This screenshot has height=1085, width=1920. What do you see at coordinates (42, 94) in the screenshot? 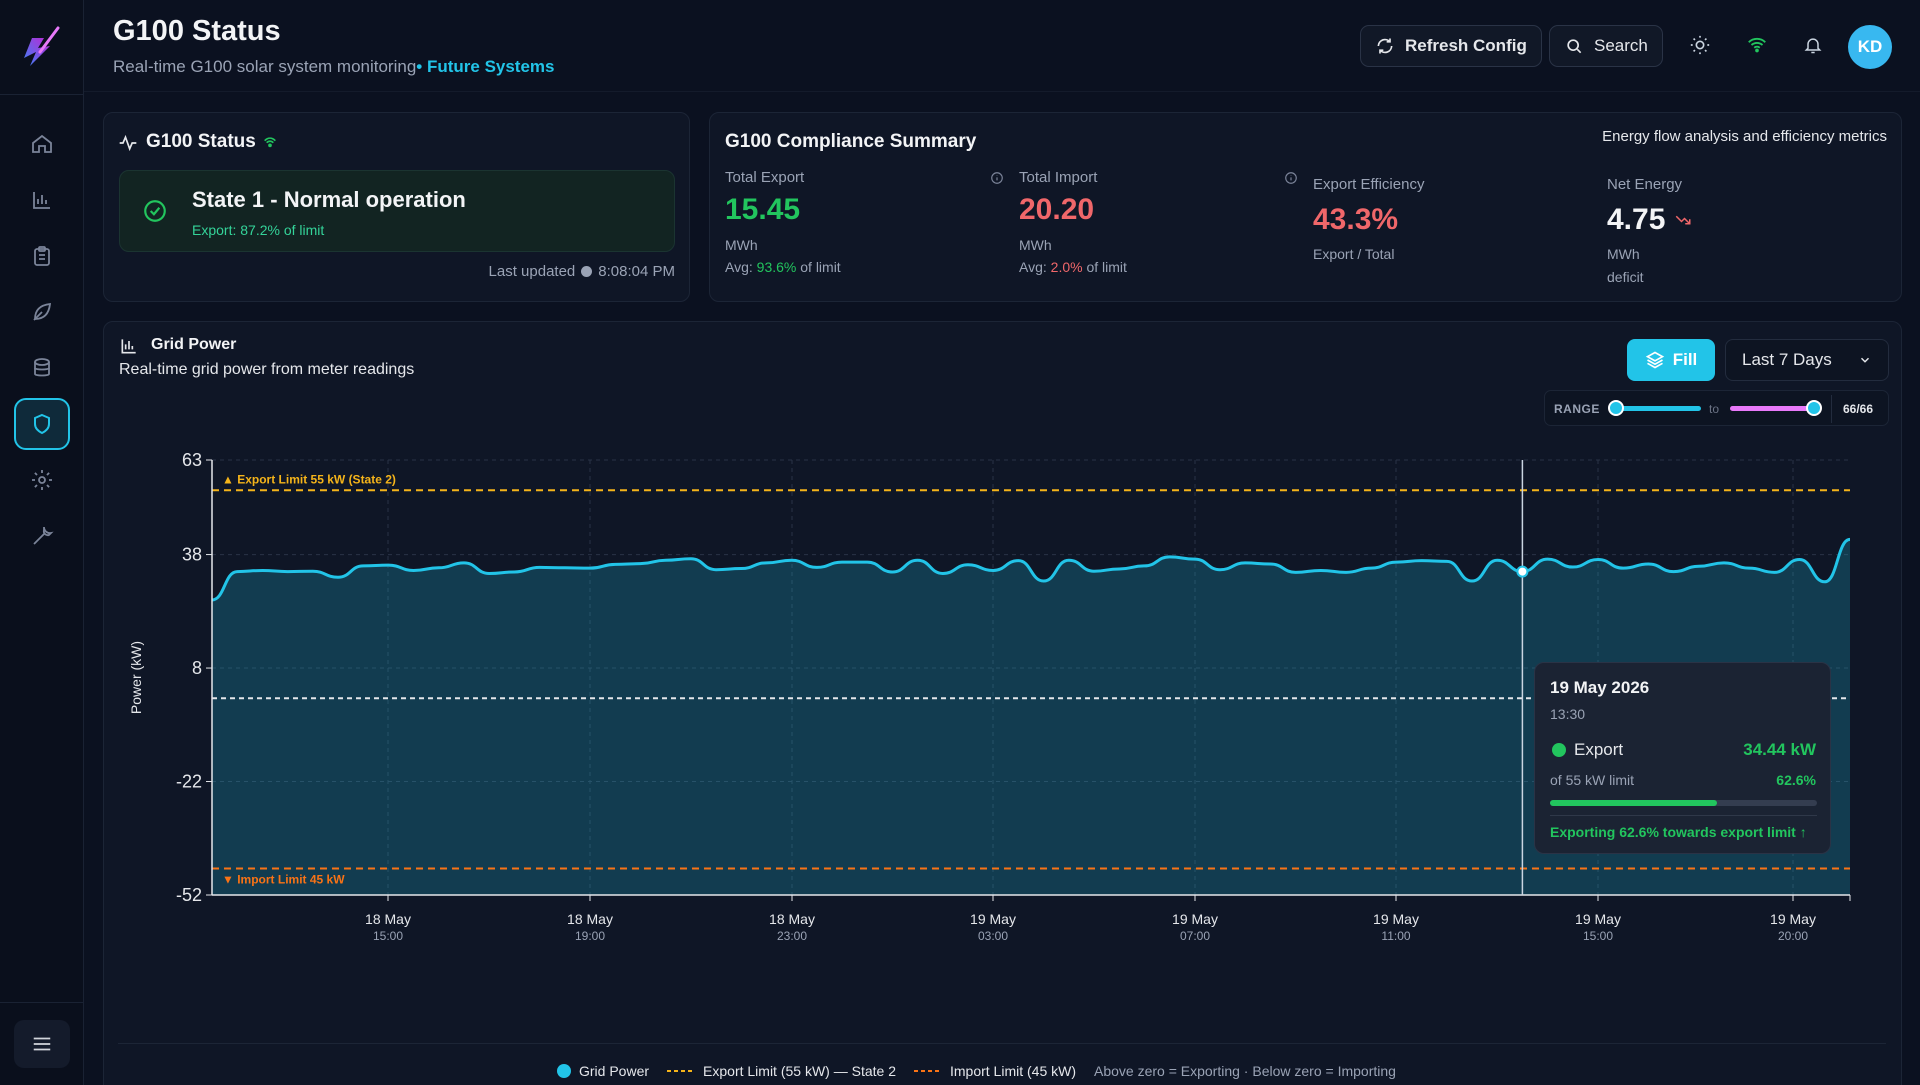
I see `sidebar-divider` at bounding box center [42, 94].